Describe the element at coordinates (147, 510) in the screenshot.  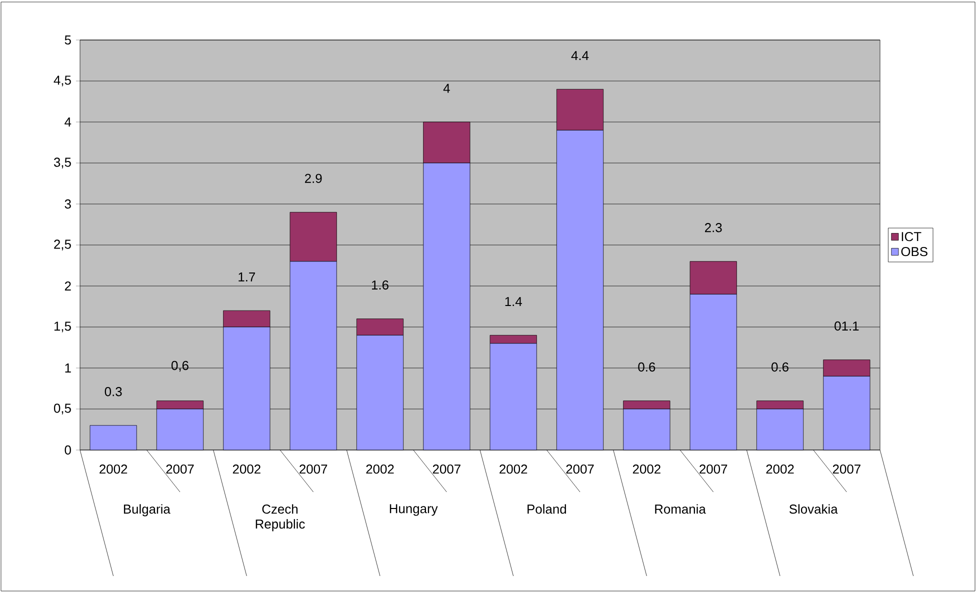
I see `text: Bulgaria` at that location.